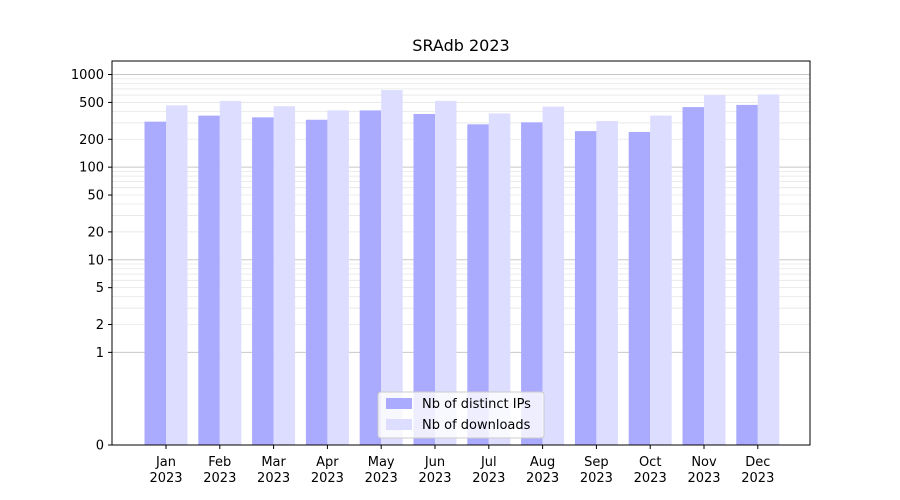 Image resolution: width=900 pixels, height=500 pixels. What do you see at coordinates (399, 424) in the screenshot?
I see `legend-swatch-downloads` at bounding box center [399, 424].